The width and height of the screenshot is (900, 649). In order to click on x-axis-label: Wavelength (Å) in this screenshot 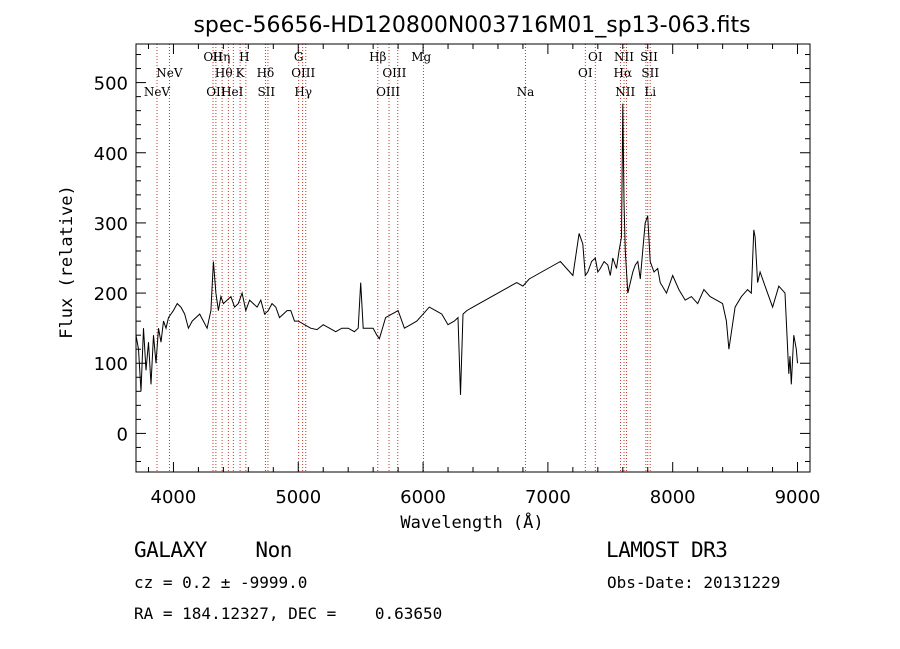, I will do `click(471, 522)`.